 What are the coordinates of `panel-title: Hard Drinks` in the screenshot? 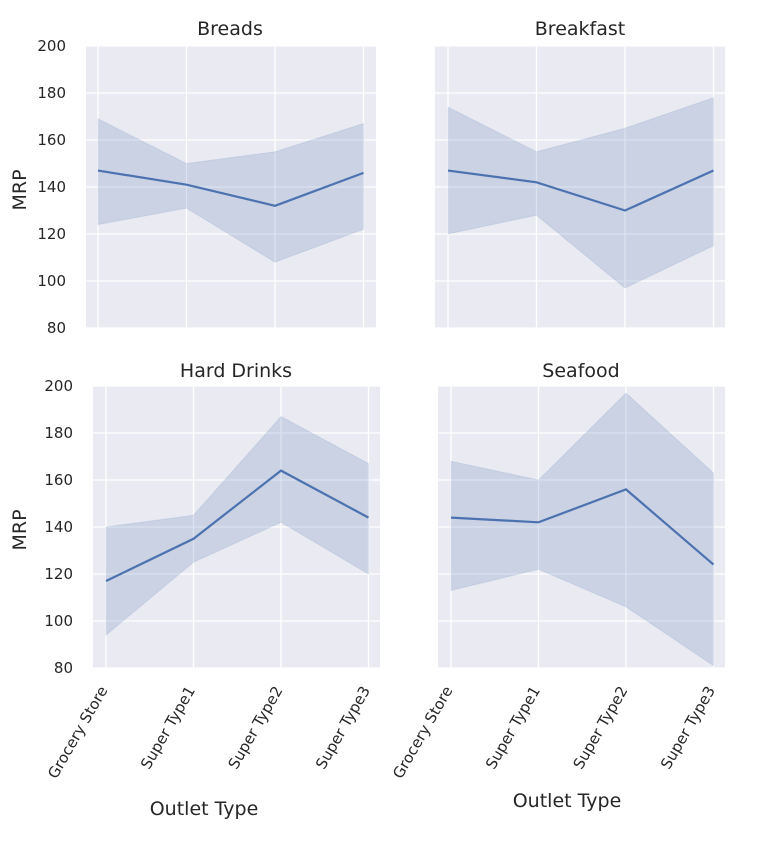 It's located at (236, 371).